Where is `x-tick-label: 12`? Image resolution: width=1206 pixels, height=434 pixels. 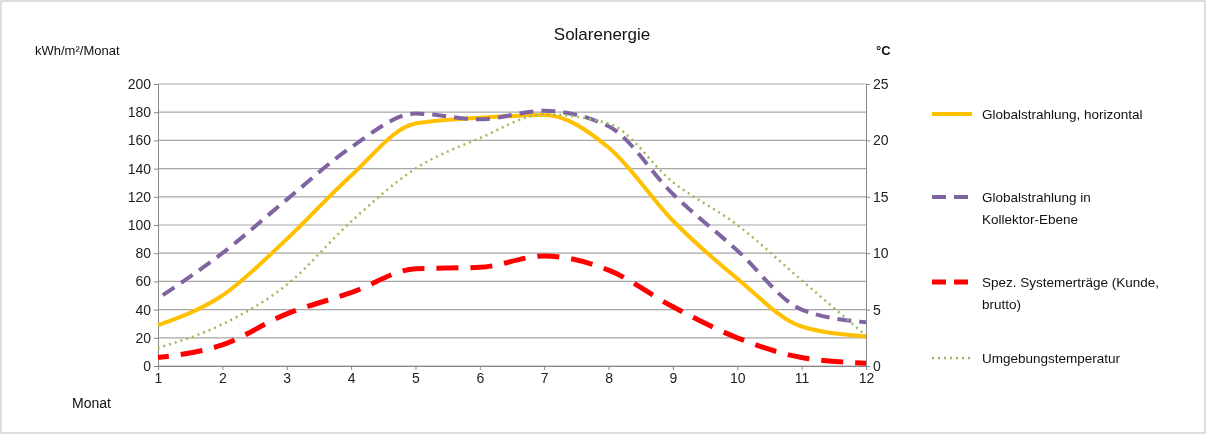 x-tick-label: 12 is located at coordinates (866, 377).